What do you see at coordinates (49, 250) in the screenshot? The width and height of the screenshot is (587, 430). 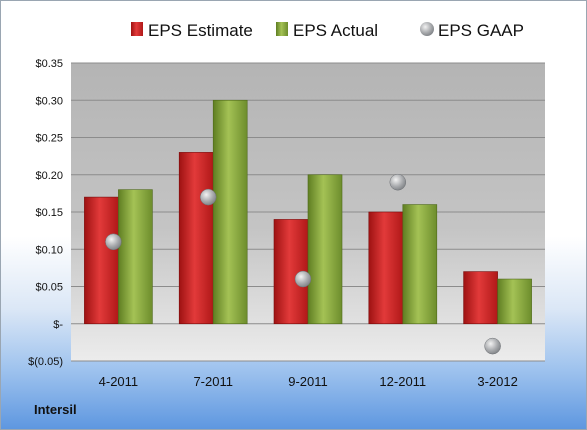 I see `y-tick-label: $0.10` at bounding box center [49, 250].